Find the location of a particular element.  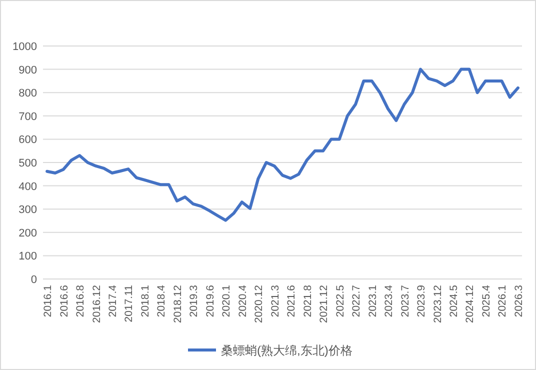

x-tick-label: 2023.1 is located at coordinates (372, 301).